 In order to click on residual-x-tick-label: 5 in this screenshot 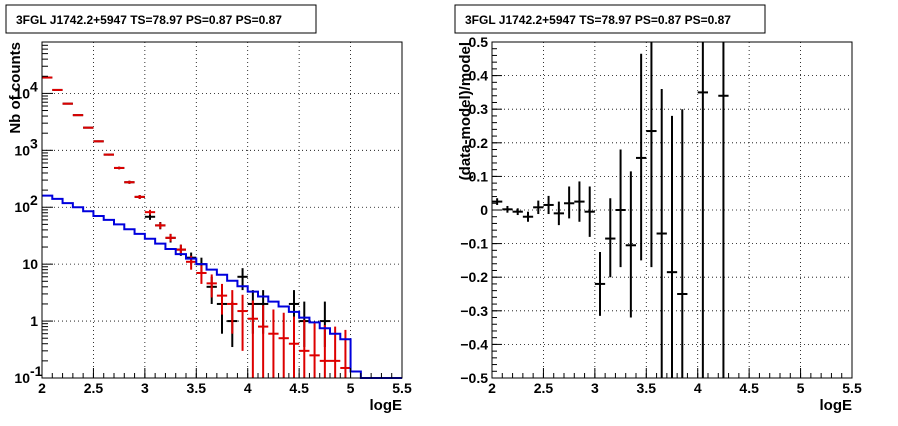, I will do `click(801, 388)`.